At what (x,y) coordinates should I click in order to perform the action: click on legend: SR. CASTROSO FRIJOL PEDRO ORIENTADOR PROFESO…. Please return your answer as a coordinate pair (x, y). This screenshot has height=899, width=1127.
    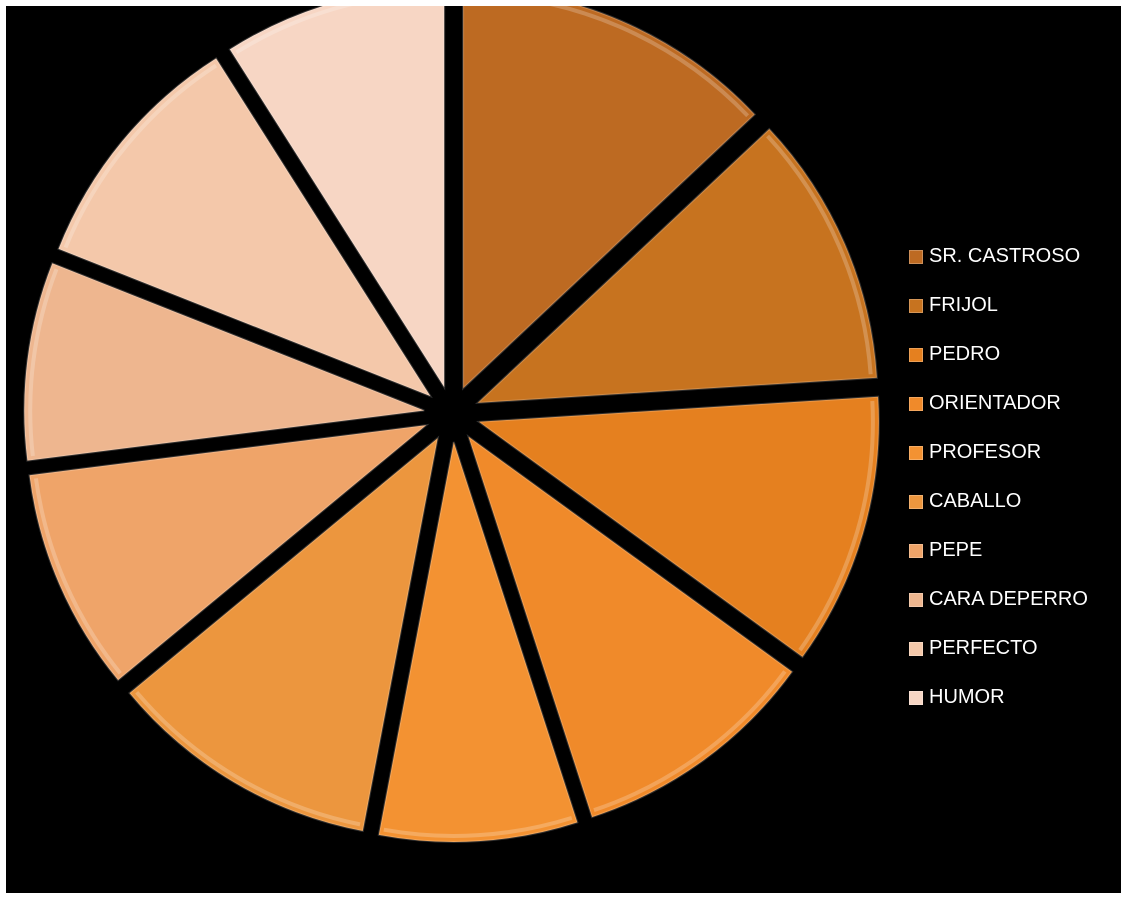
    Looking at the image, I should click on (1014, 477).